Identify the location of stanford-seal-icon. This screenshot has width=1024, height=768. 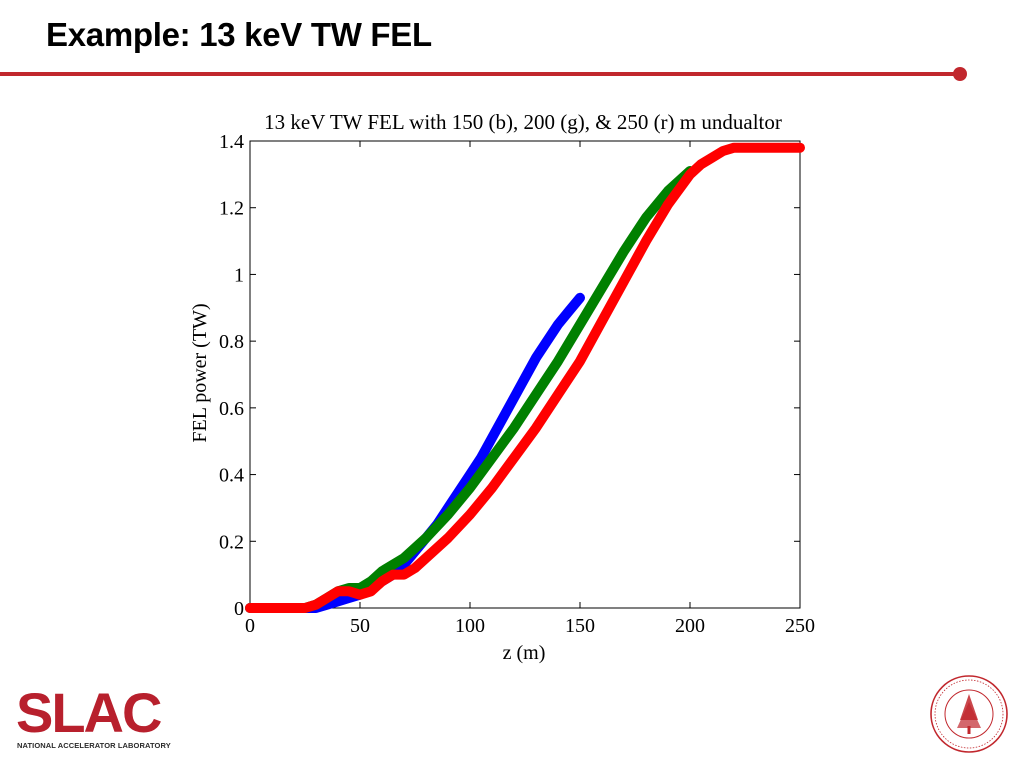
(969, 714).